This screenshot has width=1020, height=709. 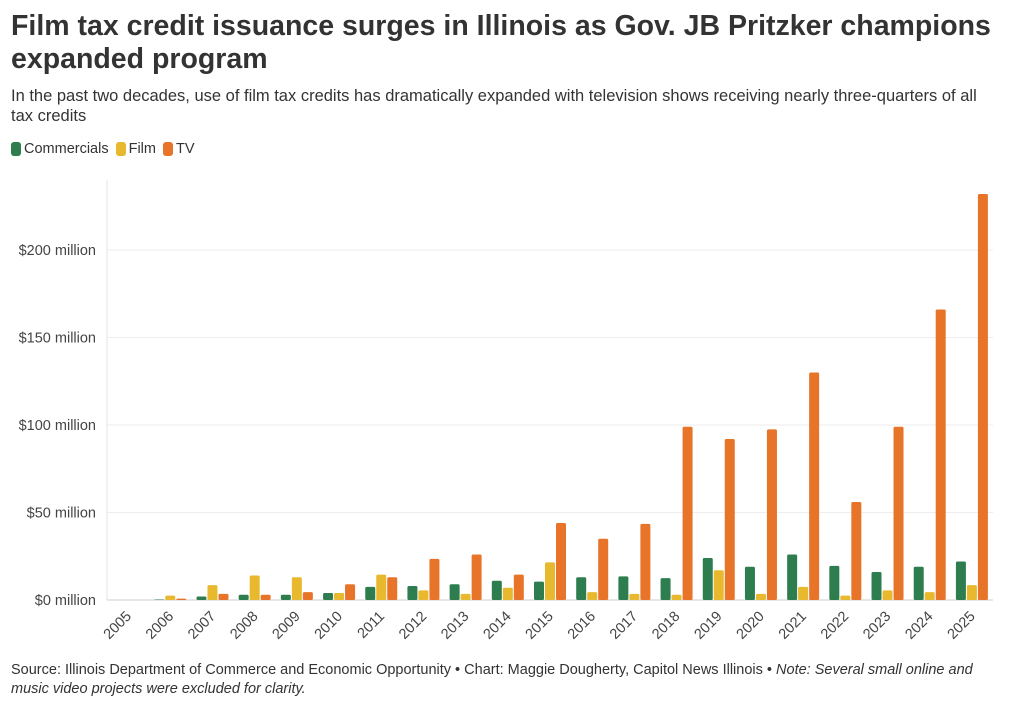 What do you see at coordinates (243, 597) in the screenshot?
I see `bar-commercials-2008` at bounding box center [243, 597].